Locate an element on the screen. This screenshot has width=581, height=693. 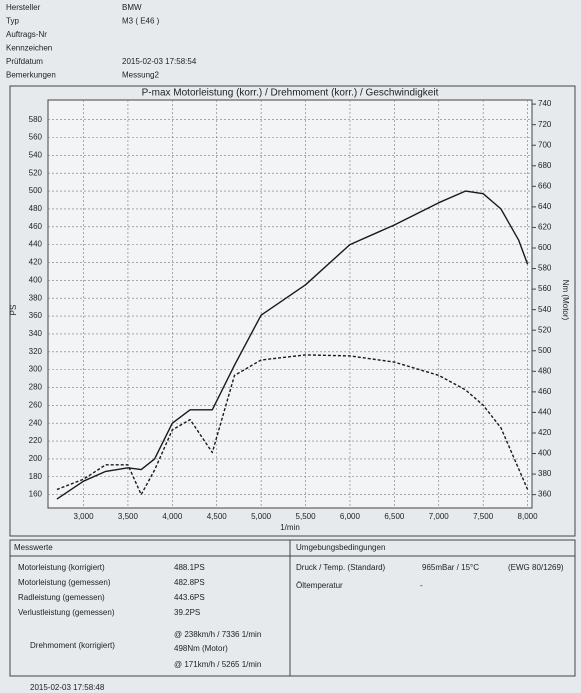
x-tick-label: 5,500 is located at coordinates (306, 516).